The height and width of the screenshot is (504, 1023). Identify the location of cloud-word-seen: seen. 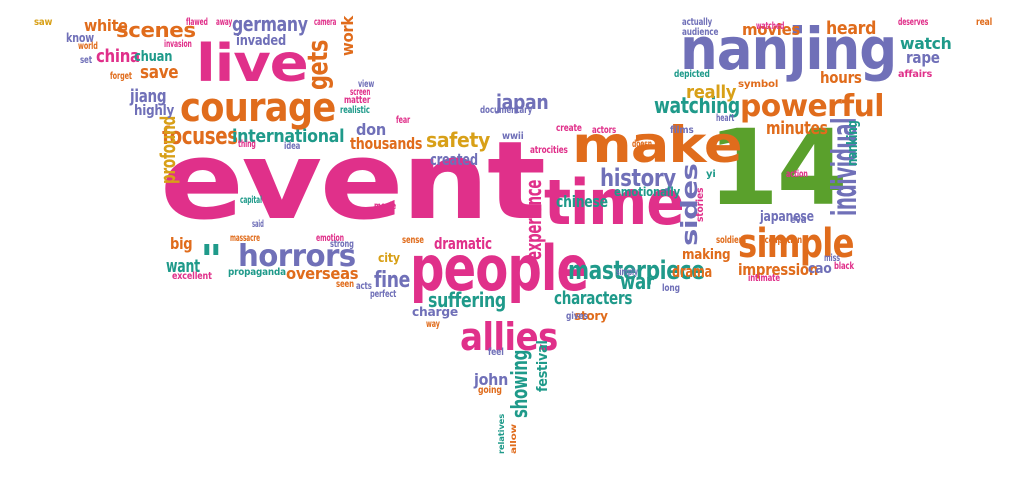
(345, 284).